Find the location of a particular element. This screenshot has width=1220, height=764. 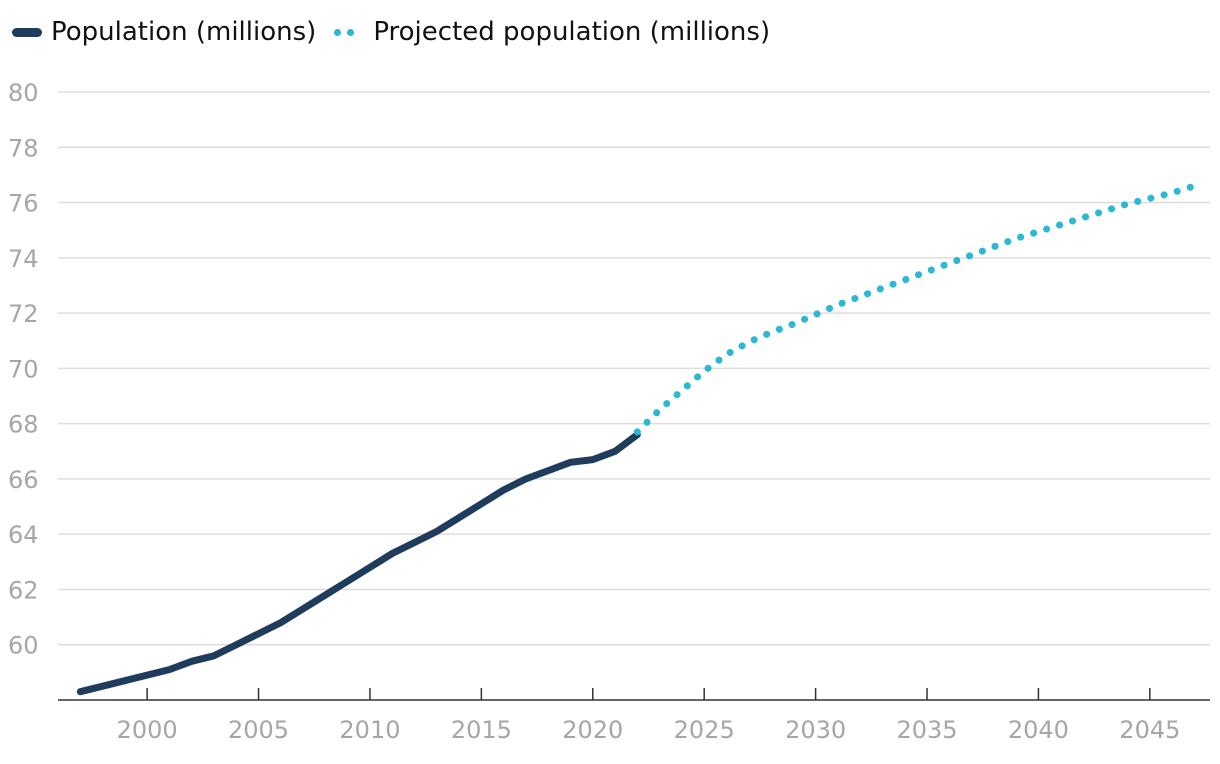

y-tick-label-80: 80 is located at coordinates (23, 93).